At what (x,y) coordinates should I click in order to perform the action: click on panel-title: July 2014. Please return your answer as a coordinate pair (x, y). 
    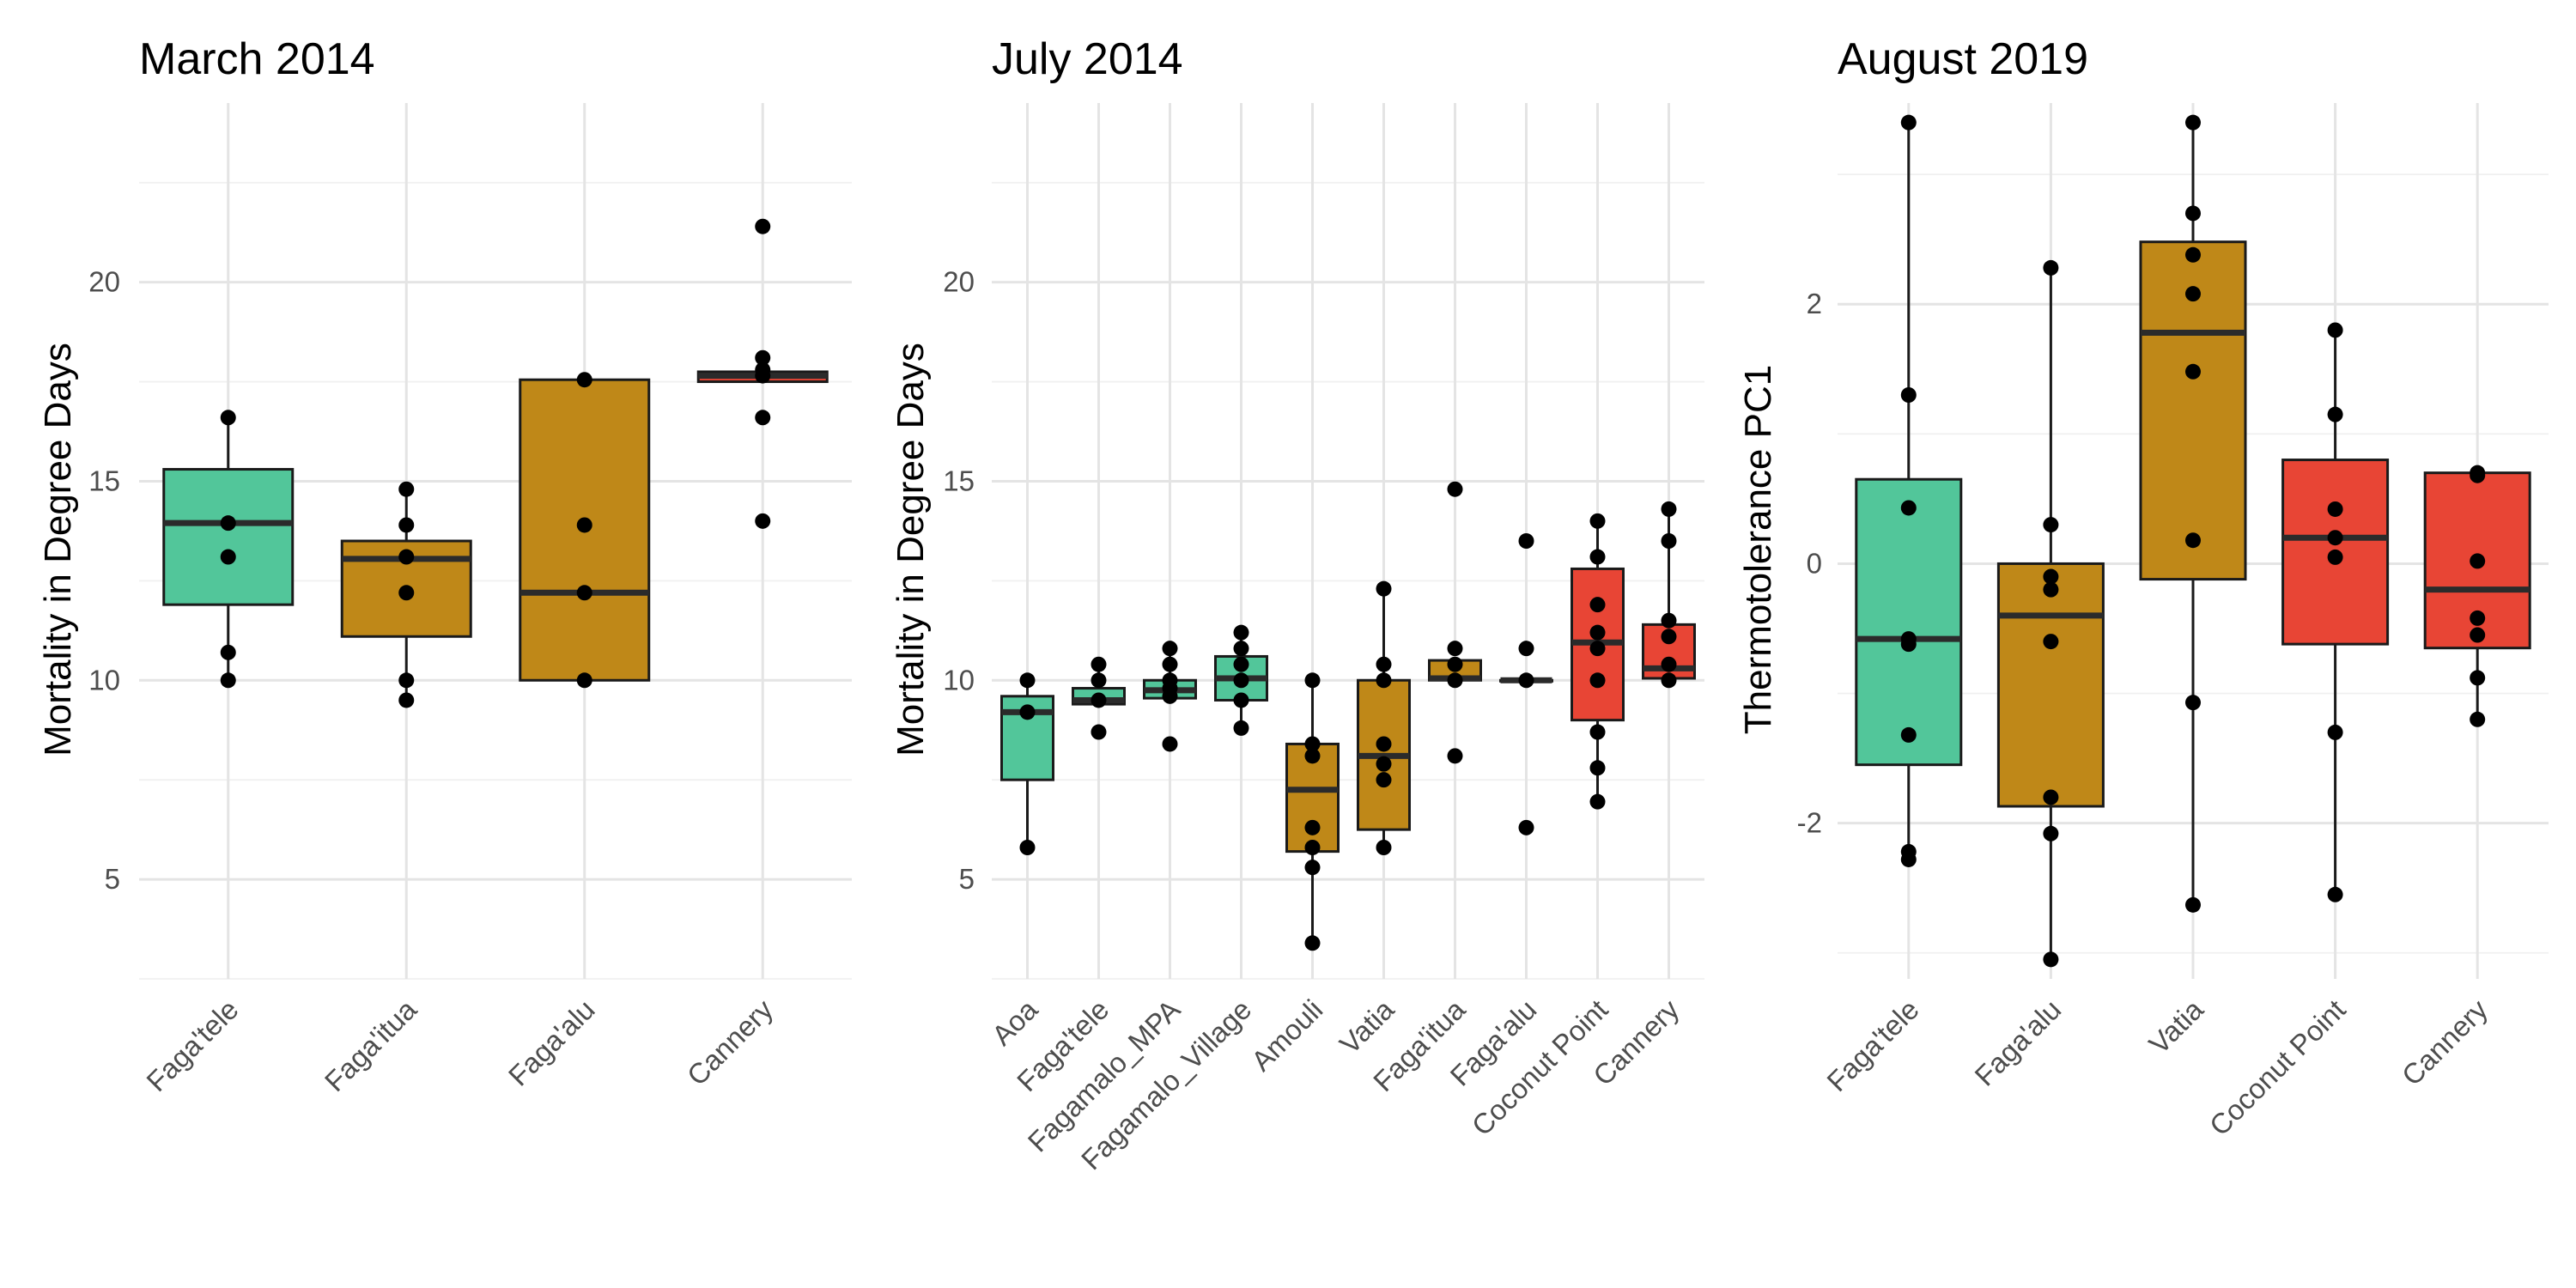
    Looking at the image, I should click on (1087, 59).